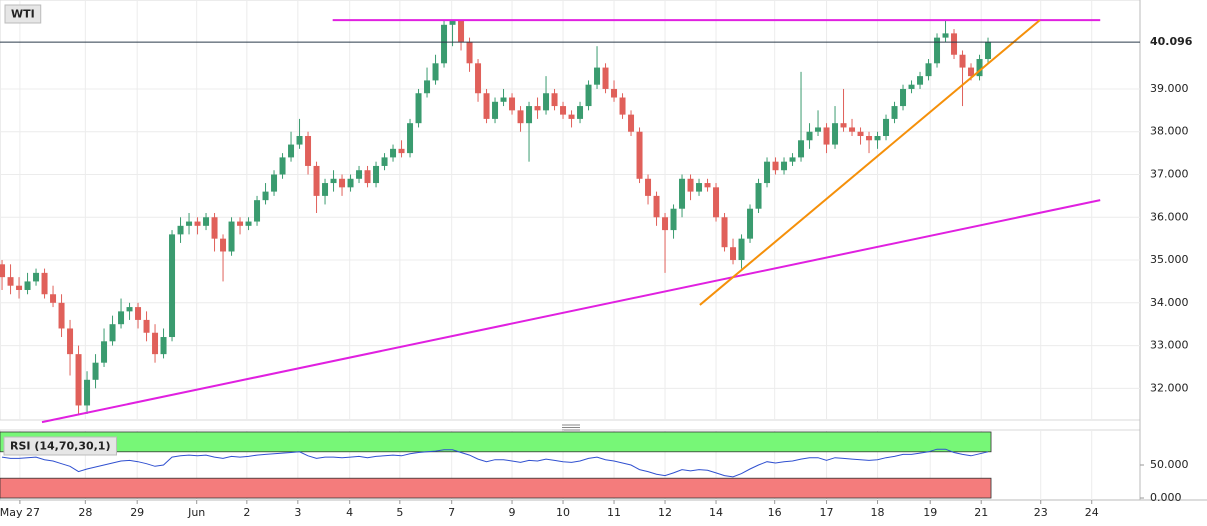 The height and width of the screenshot is (526, 1207). I want to click on label-bg, so click(23, 14).